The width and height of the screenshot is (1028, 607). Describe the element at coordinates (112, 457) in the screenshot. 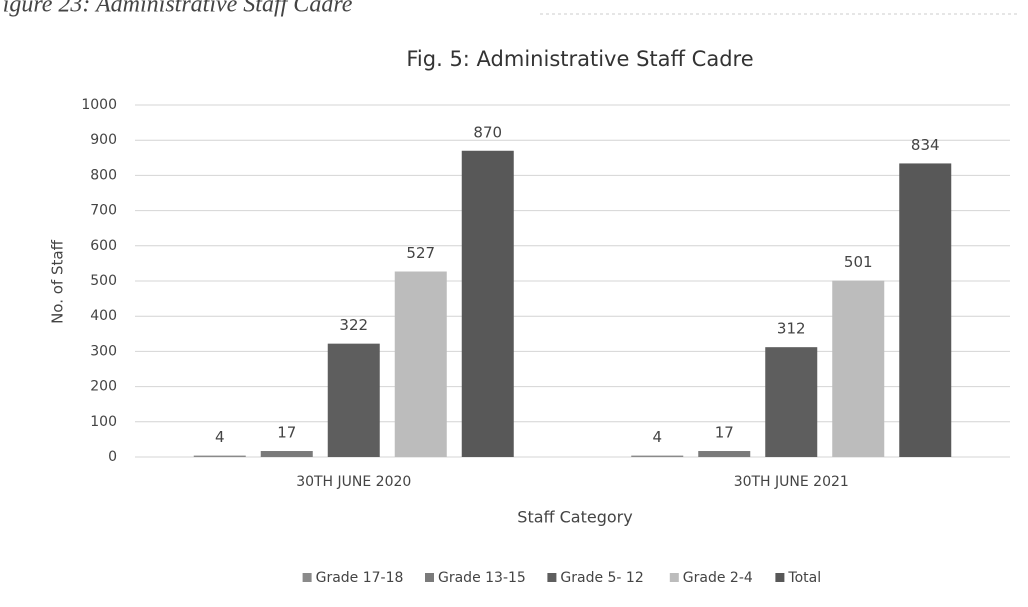

I see `y-tick-label: 0` at that location.